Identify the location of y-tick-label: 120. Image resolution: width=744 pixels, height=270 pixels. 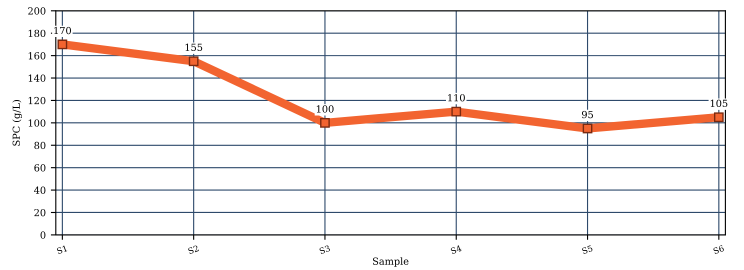
(37, 100).